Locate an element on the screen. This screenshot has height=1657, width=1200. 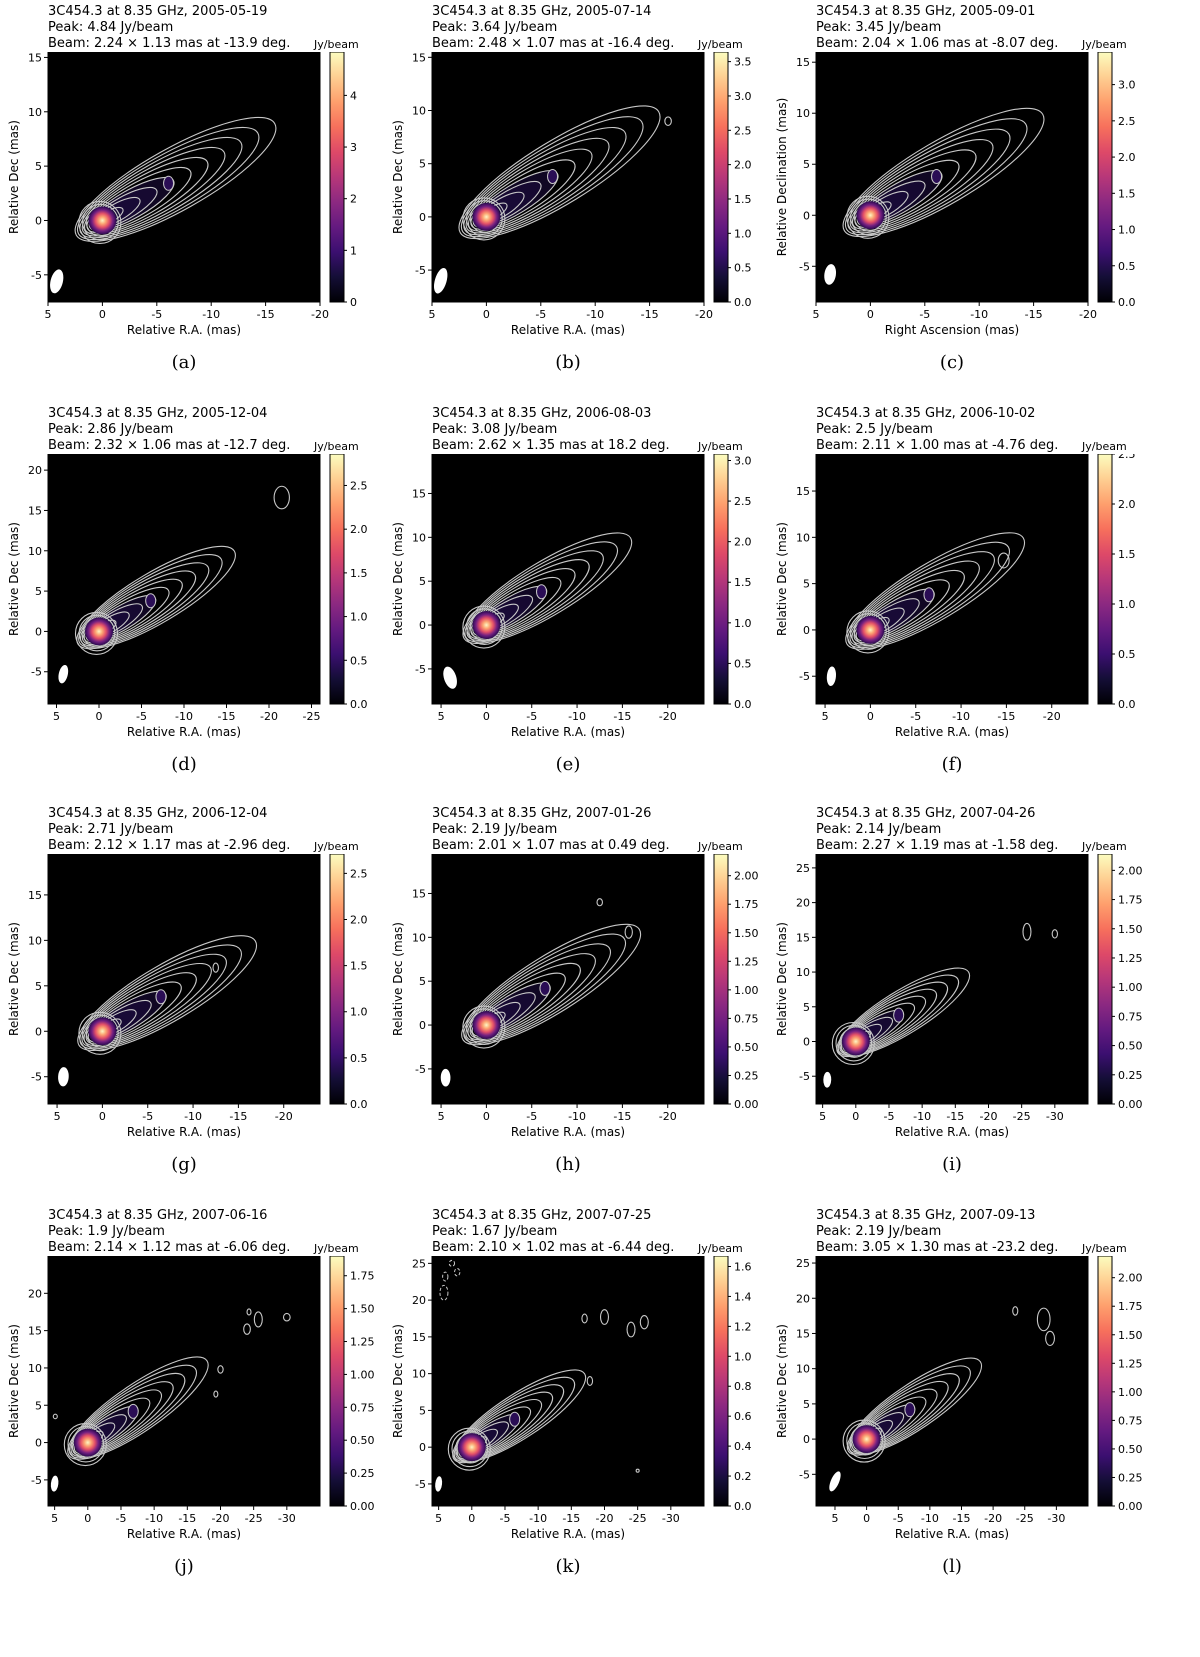
colorbar-tick-label: 1.0 is located at coordinates (743, 233).